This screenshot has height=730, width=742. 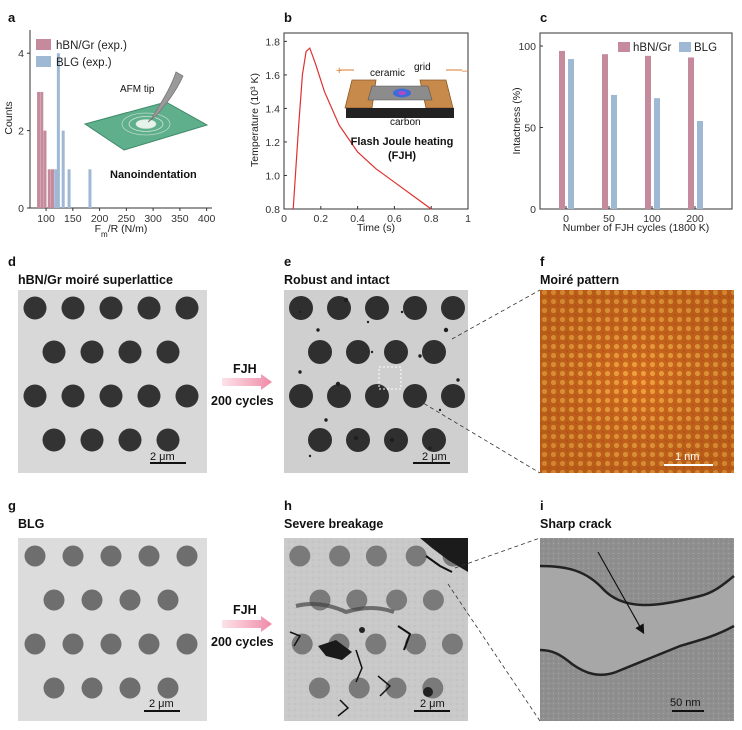 I want to click on fjh-caption-1: Flash Joule heating, so click(x=402, y=142).